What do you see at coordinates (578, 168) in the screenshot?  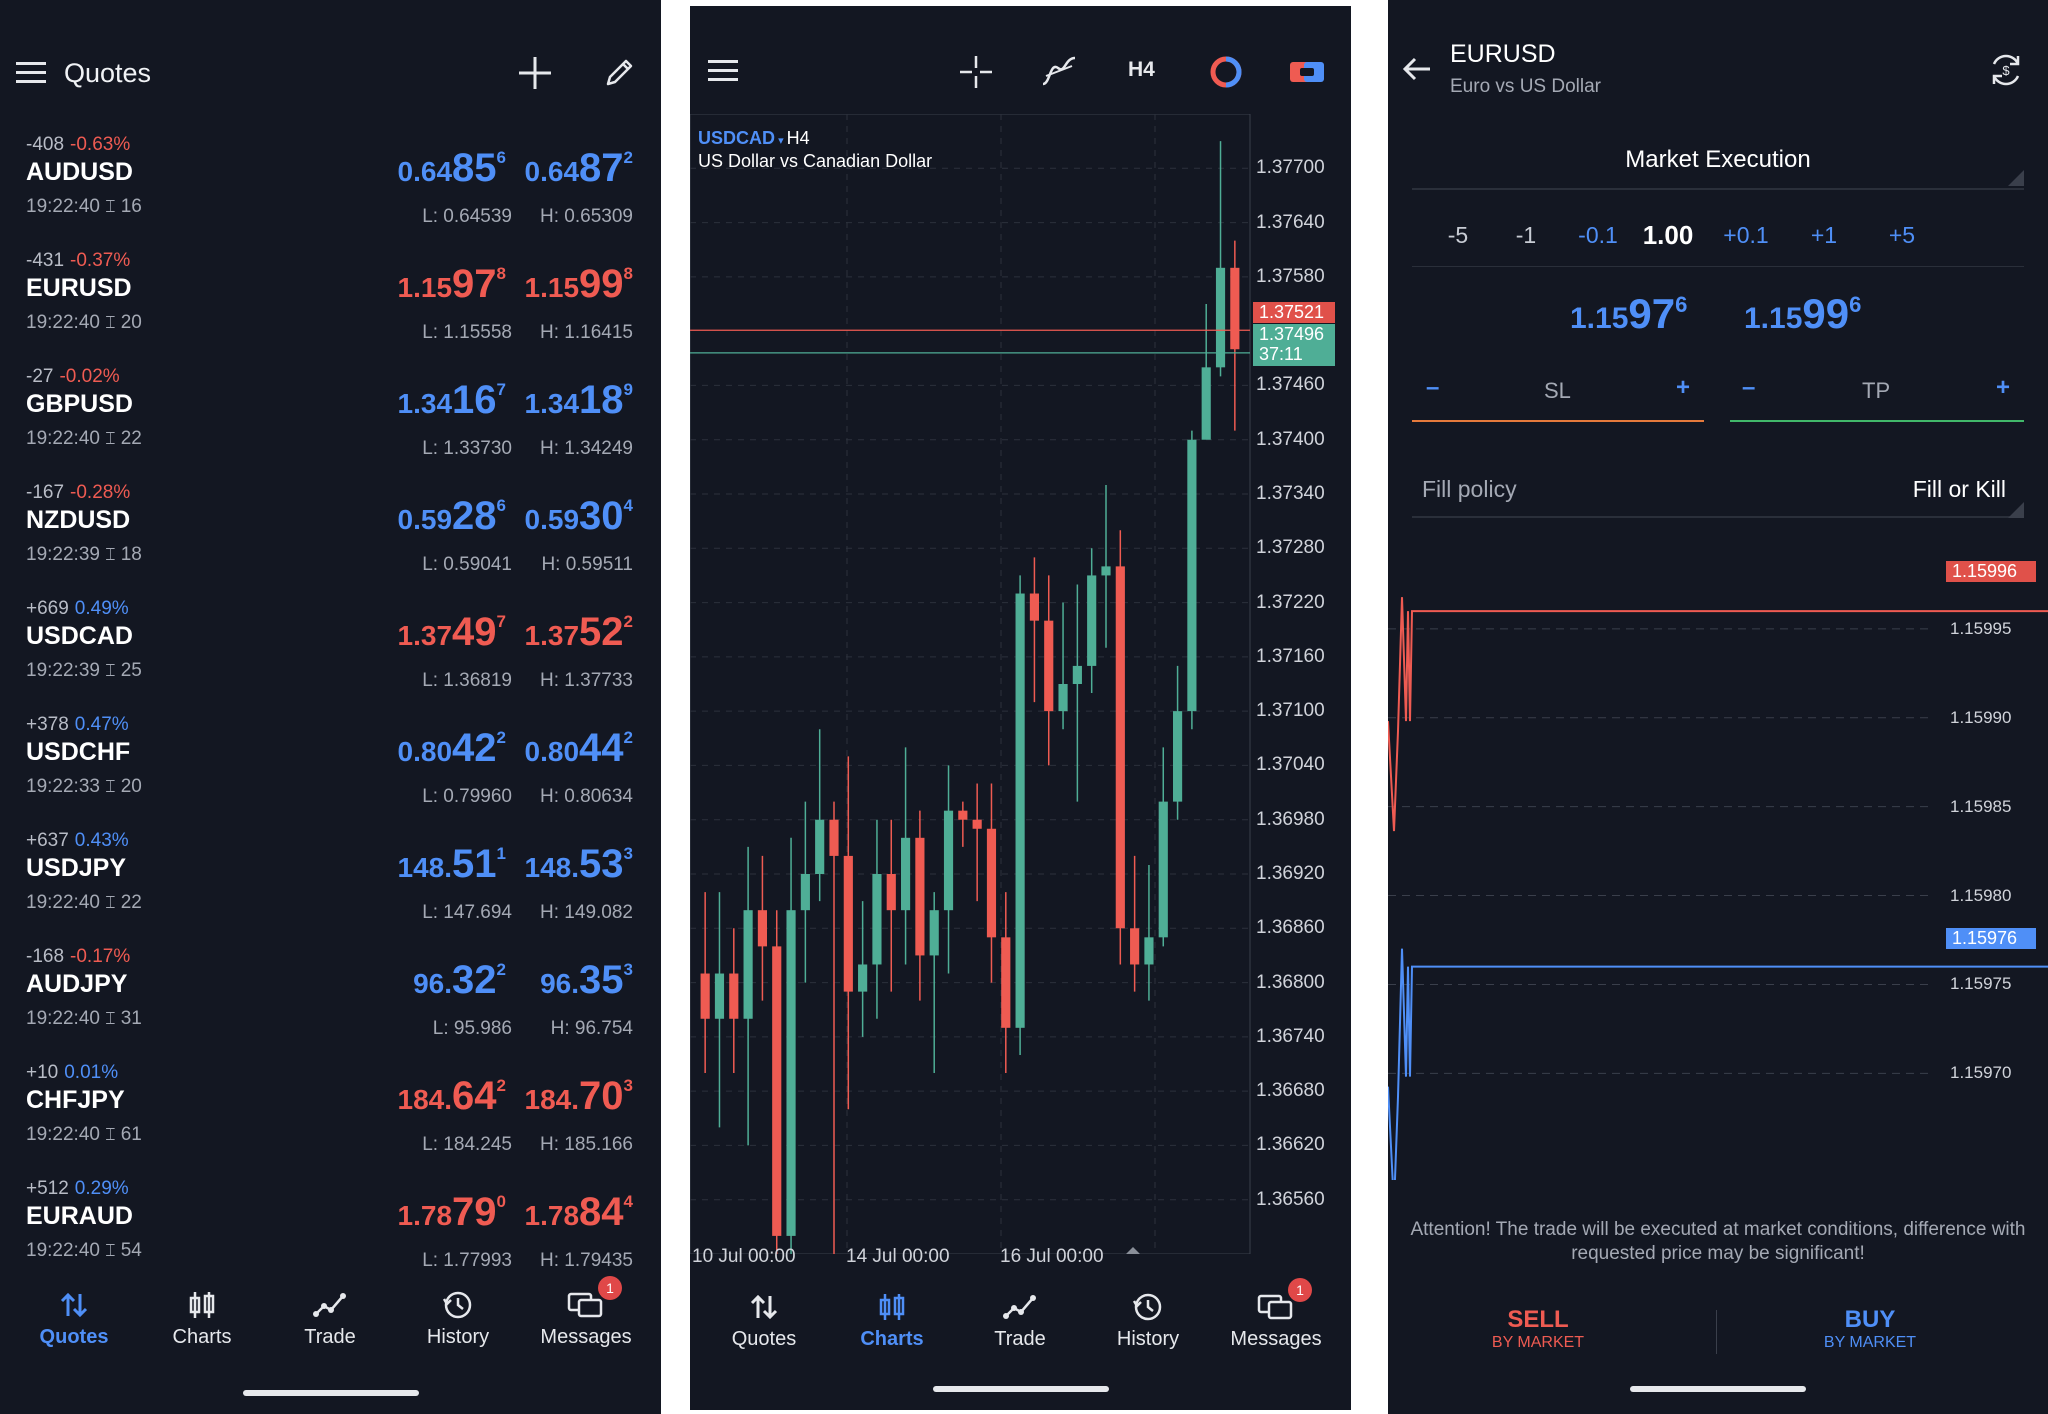 I see `quote-ask: 0.64872` at bounding box center [578, 168].